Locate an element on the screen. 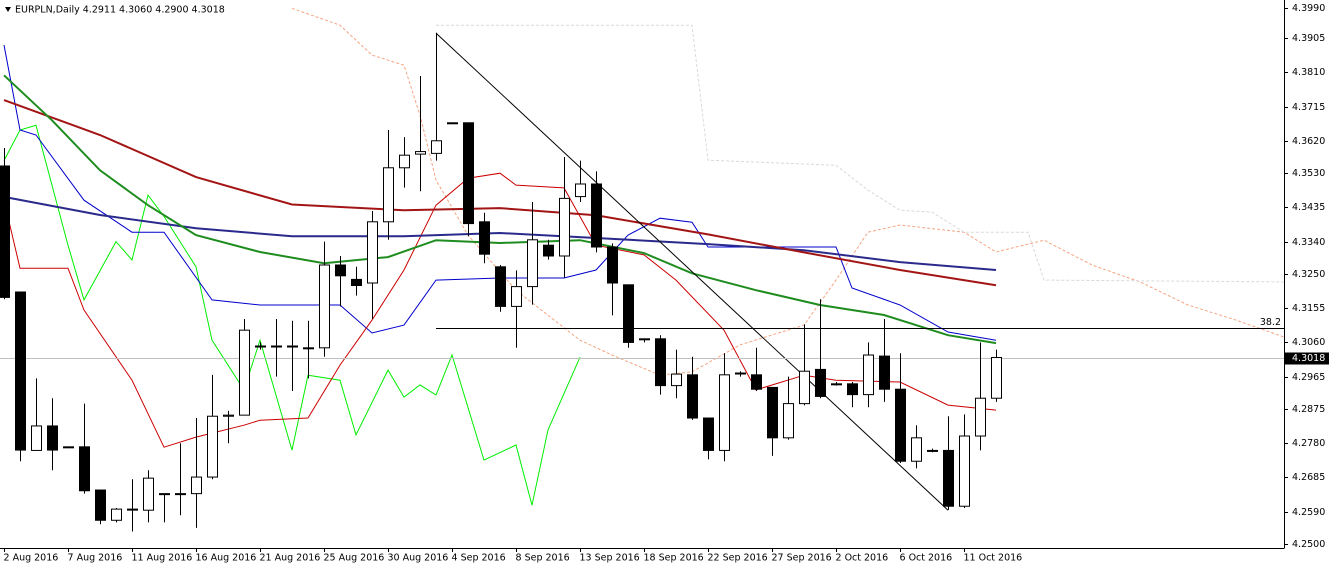  header-marker is located at coordinates (8, 9).